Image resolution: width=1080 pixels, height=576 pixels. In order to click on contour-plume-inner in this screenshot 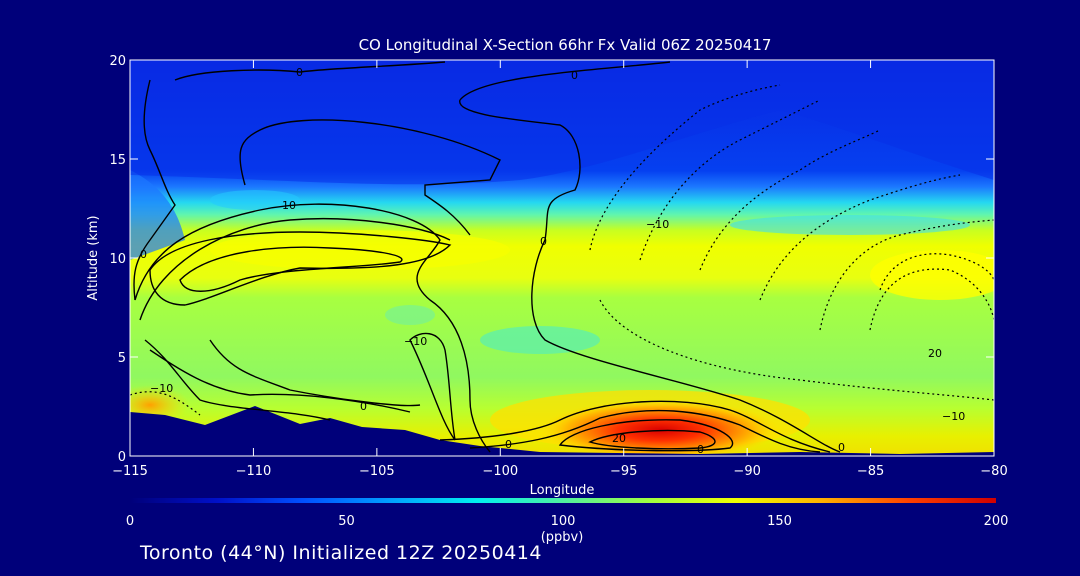, I will do `click(295, 269)`.